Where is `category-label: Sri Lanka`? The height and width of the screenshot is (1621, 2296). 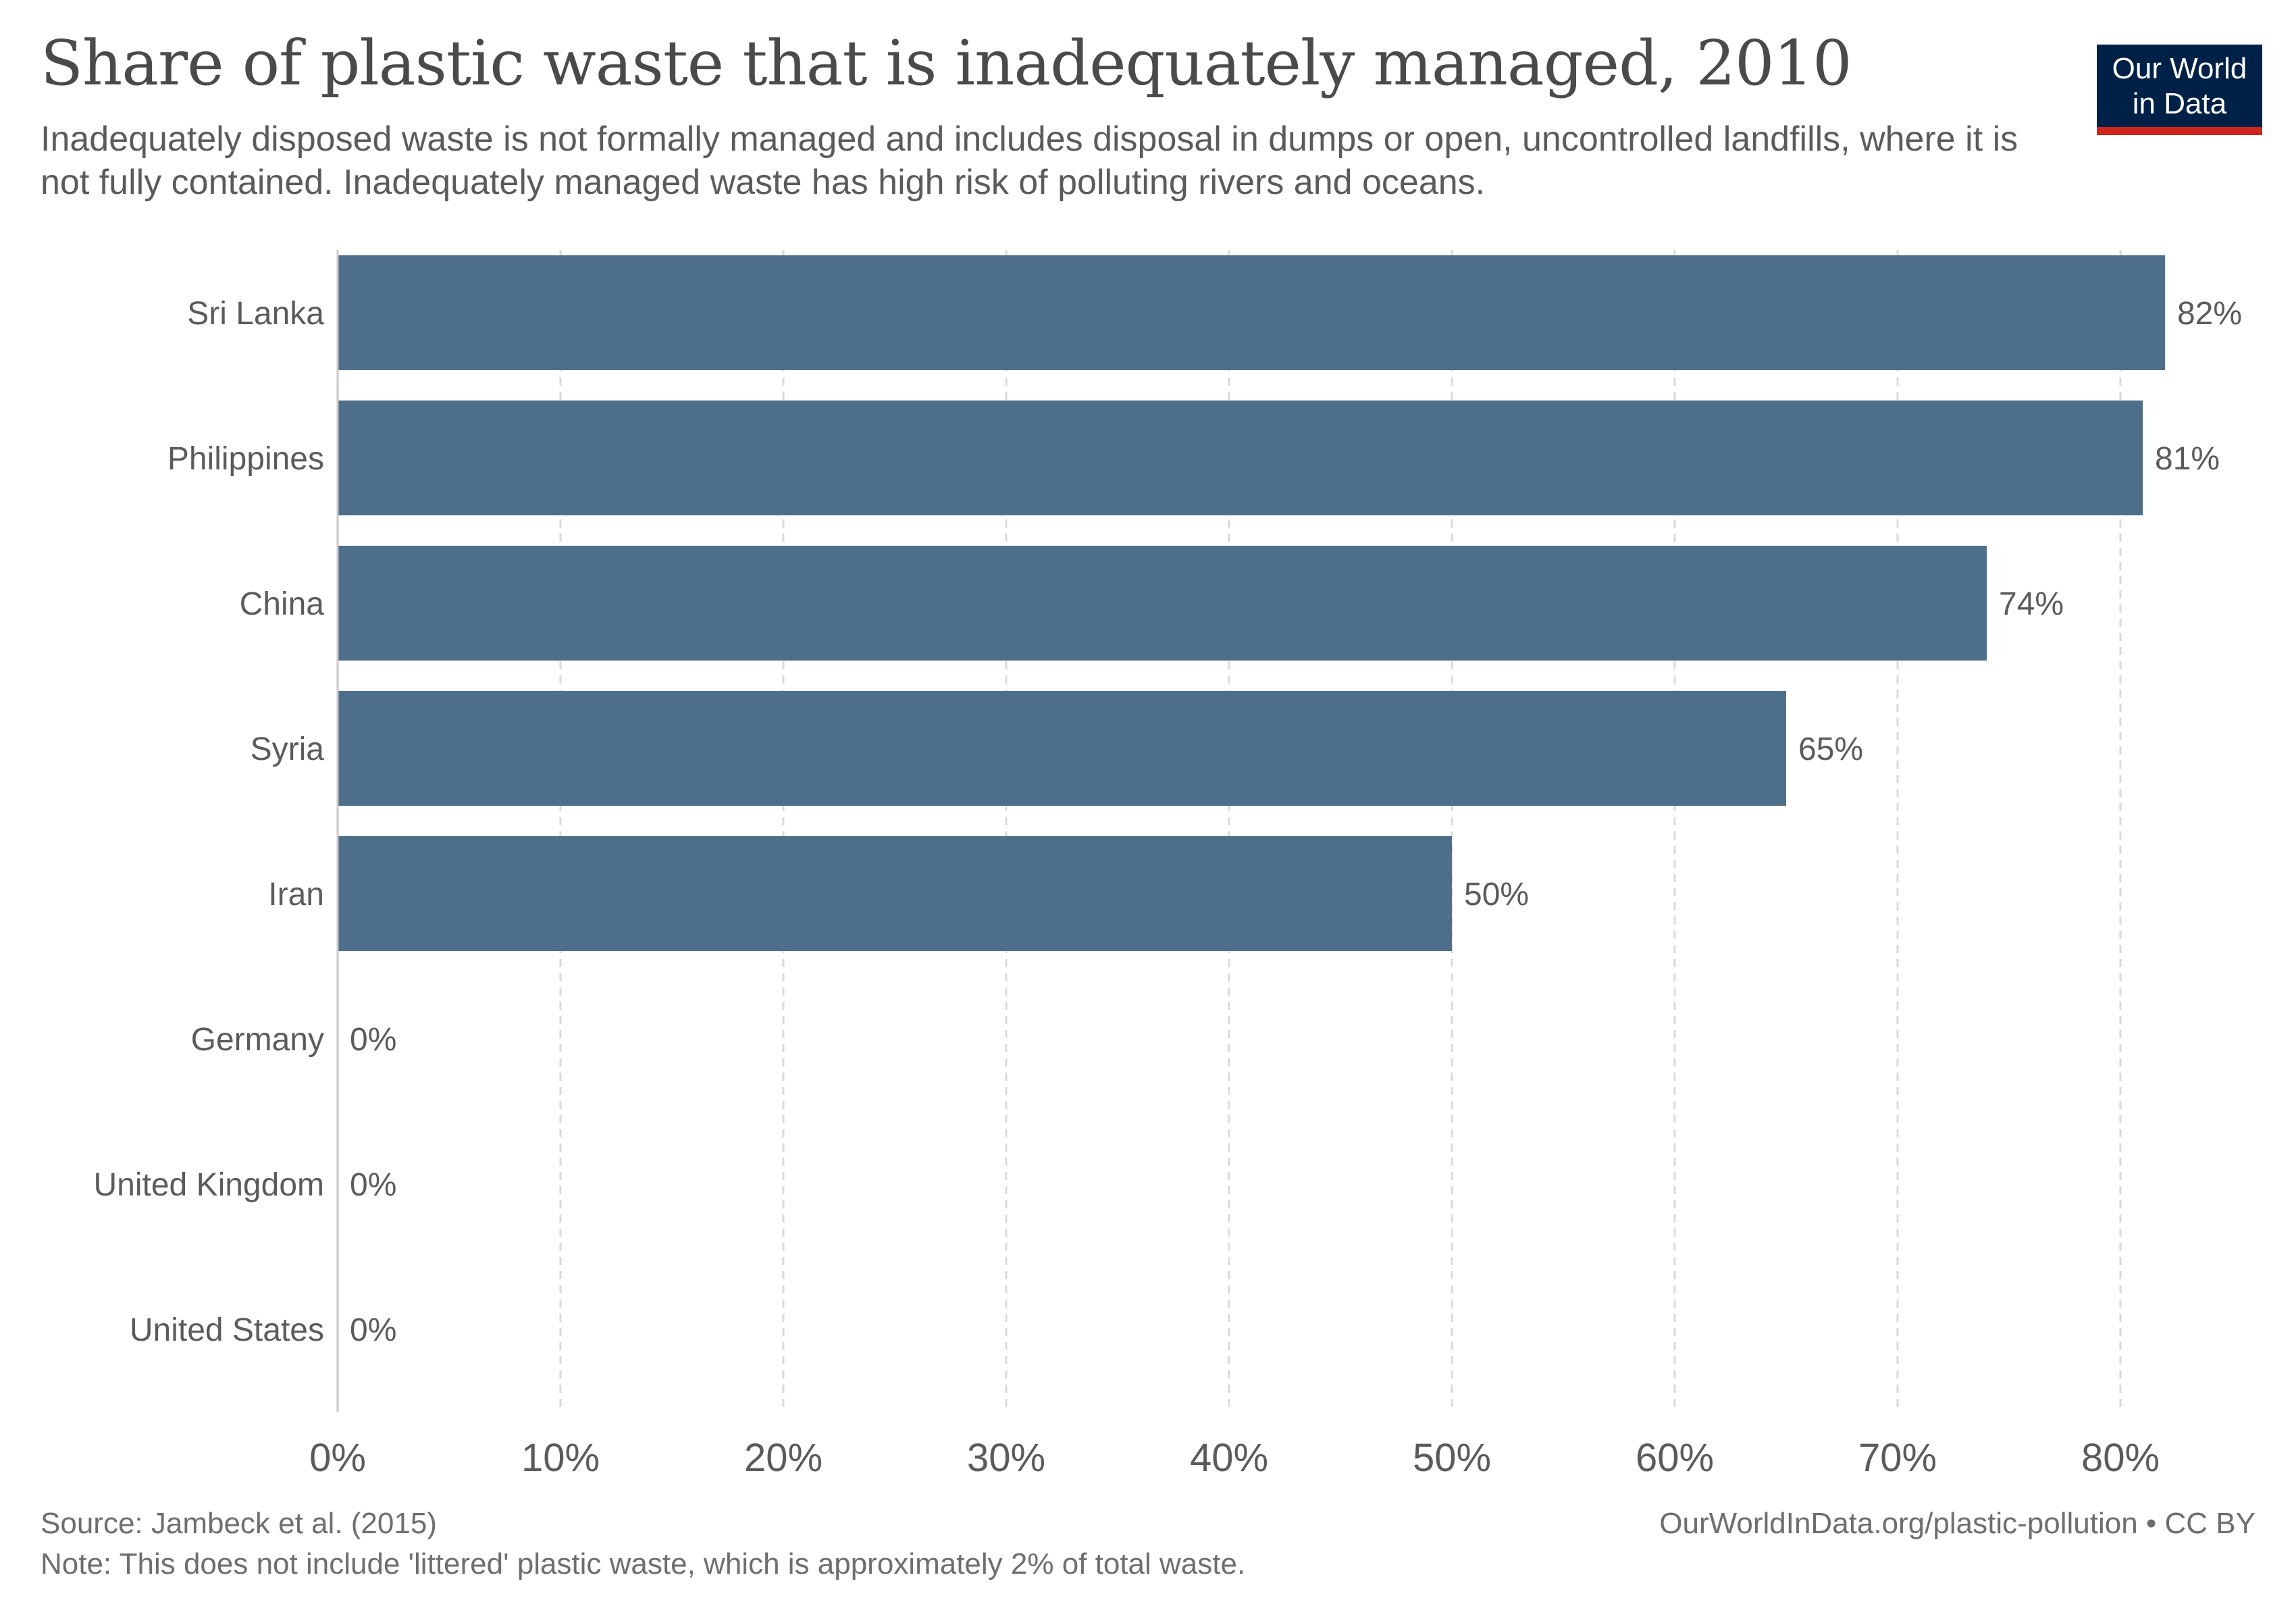 category-label: Sri Lanka is located at coordinates (255, 314).